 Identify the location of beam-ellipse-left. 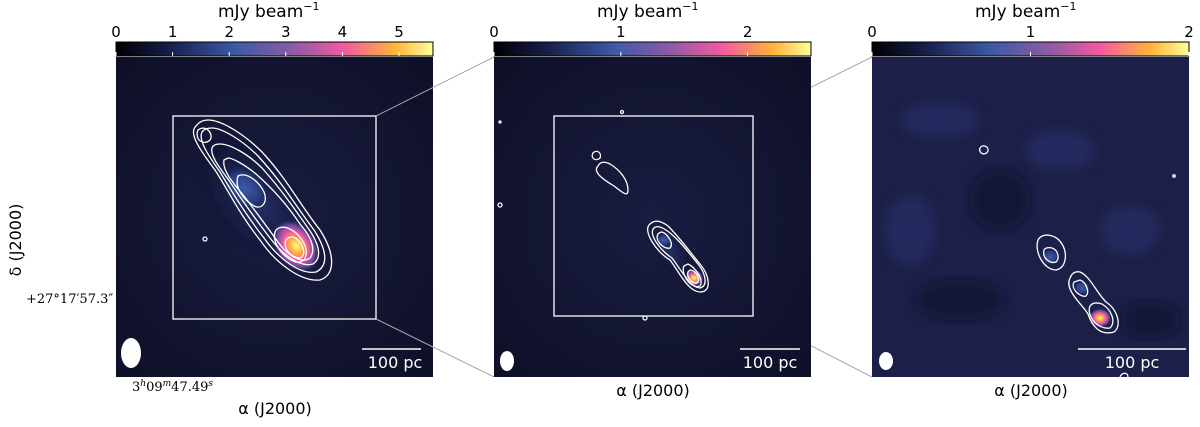
(131, 353).